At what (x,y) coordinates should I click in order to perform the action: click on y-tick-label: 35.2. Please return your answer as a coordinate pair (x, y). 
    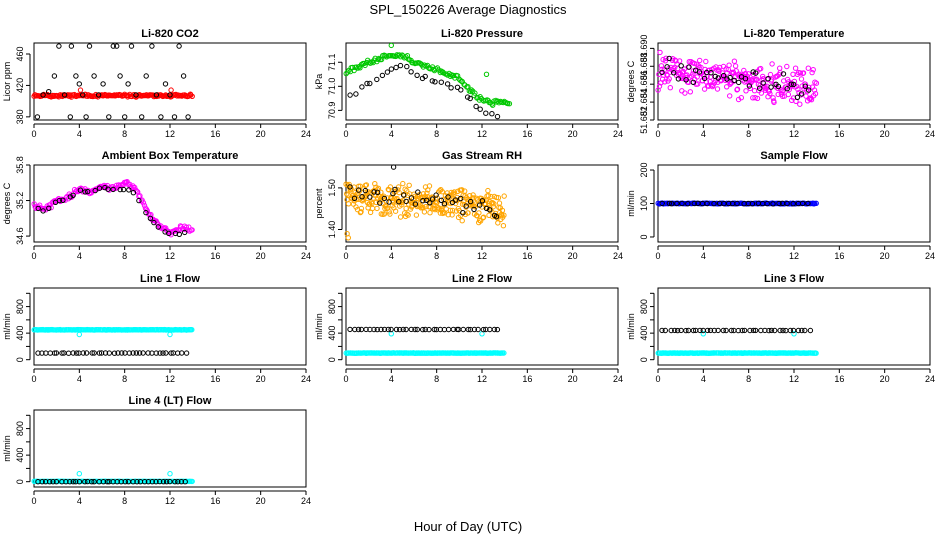
    Looking at the image, I should click on (20, 201).